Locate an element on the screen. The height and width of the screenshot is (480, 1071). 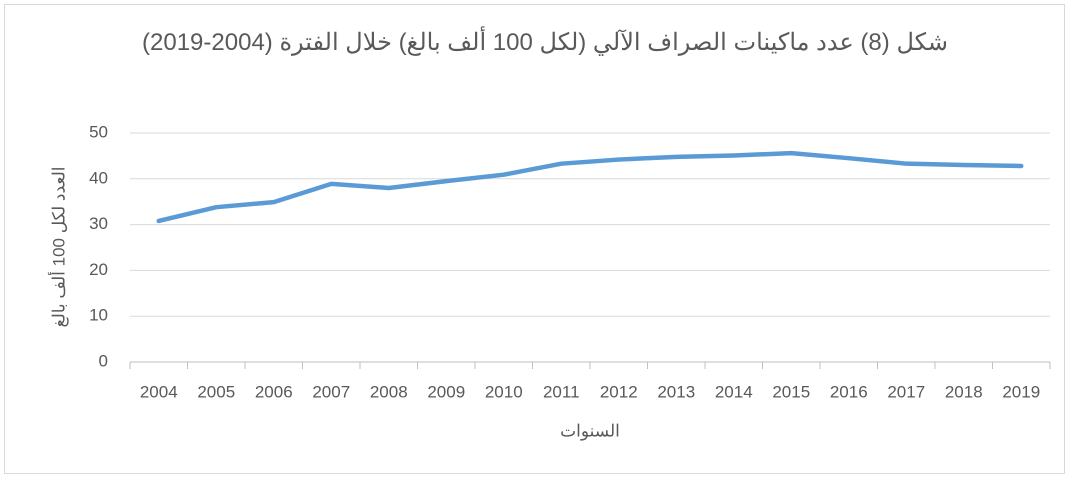
x-tick-label: 2011 is located at coordinates (561, 391).